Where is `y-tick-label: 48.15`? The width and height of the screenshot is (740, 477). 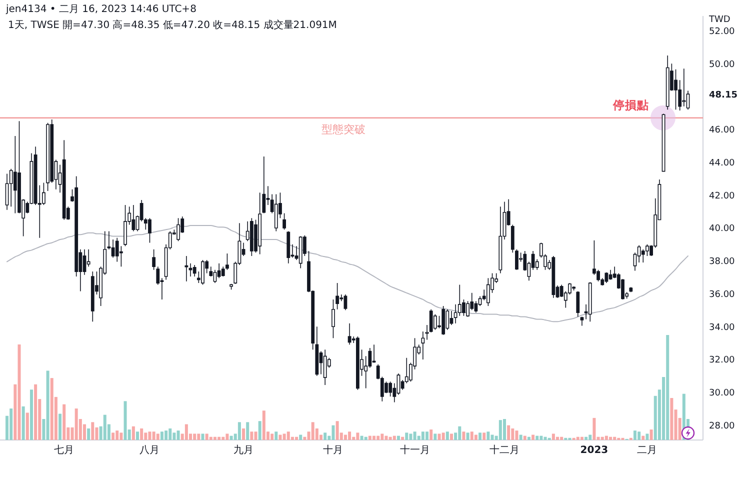
y-tick-label: 48.15 is located at coordinates (723, 95).